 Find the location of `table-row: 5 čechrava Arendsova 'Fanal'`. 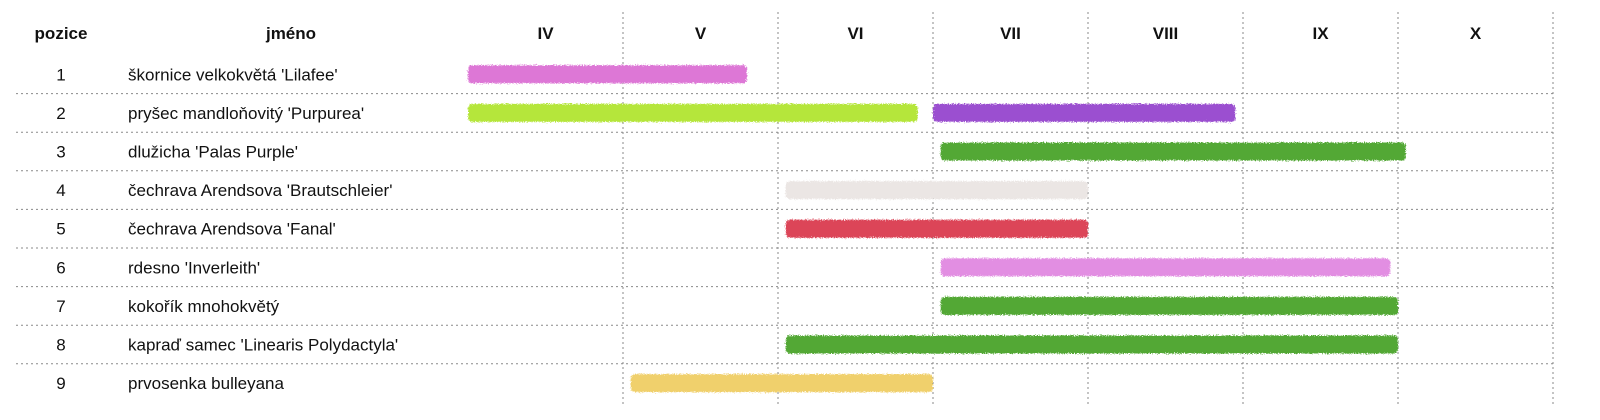

table-row: 5 čechrava Arendsova 'Fanal' is located at coordinates (196, 229).